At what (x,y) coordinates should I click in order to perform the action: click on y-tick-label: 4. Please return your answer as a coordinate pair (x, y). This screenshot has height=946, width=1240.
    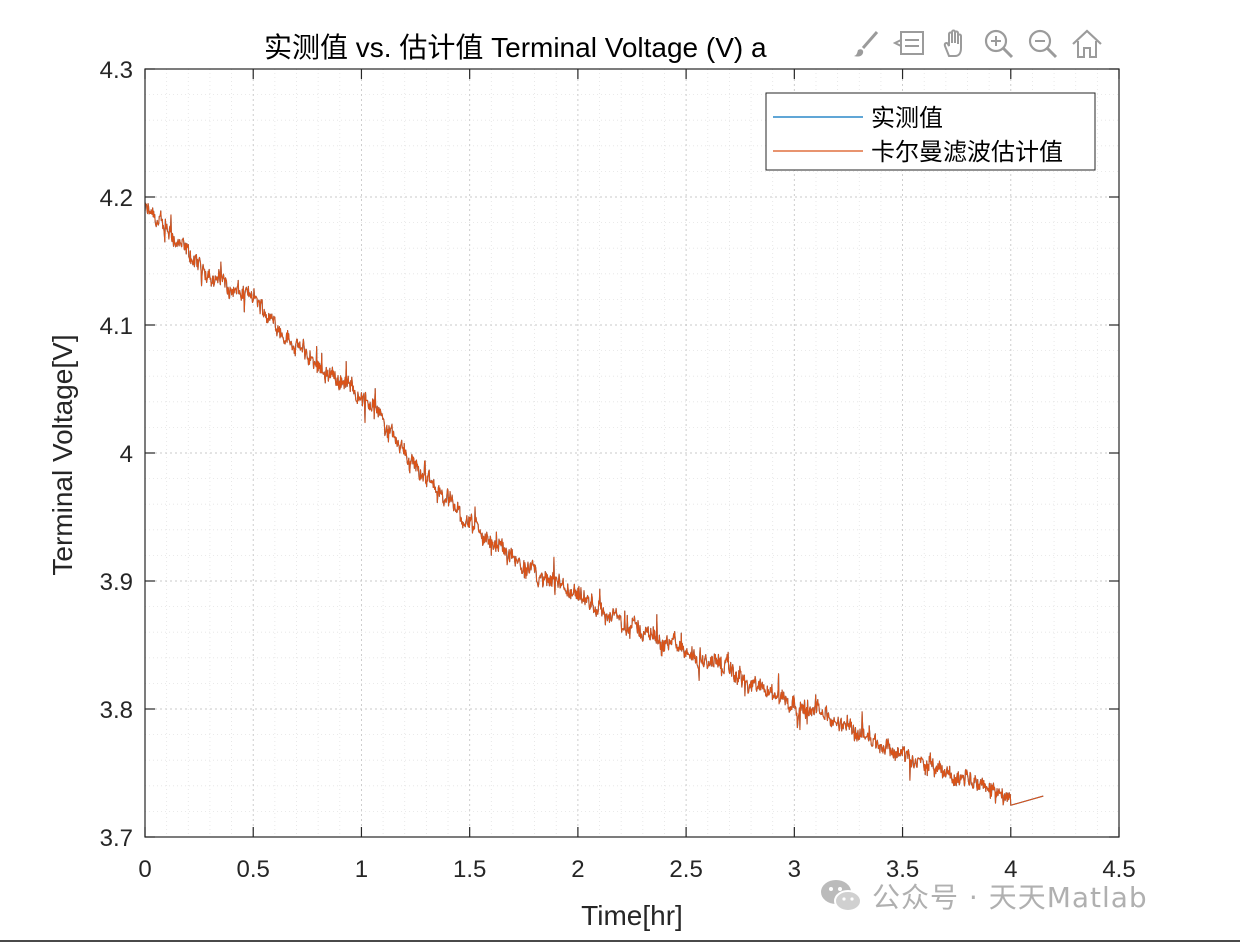
    Looking at the image, I should click on (126, 454).